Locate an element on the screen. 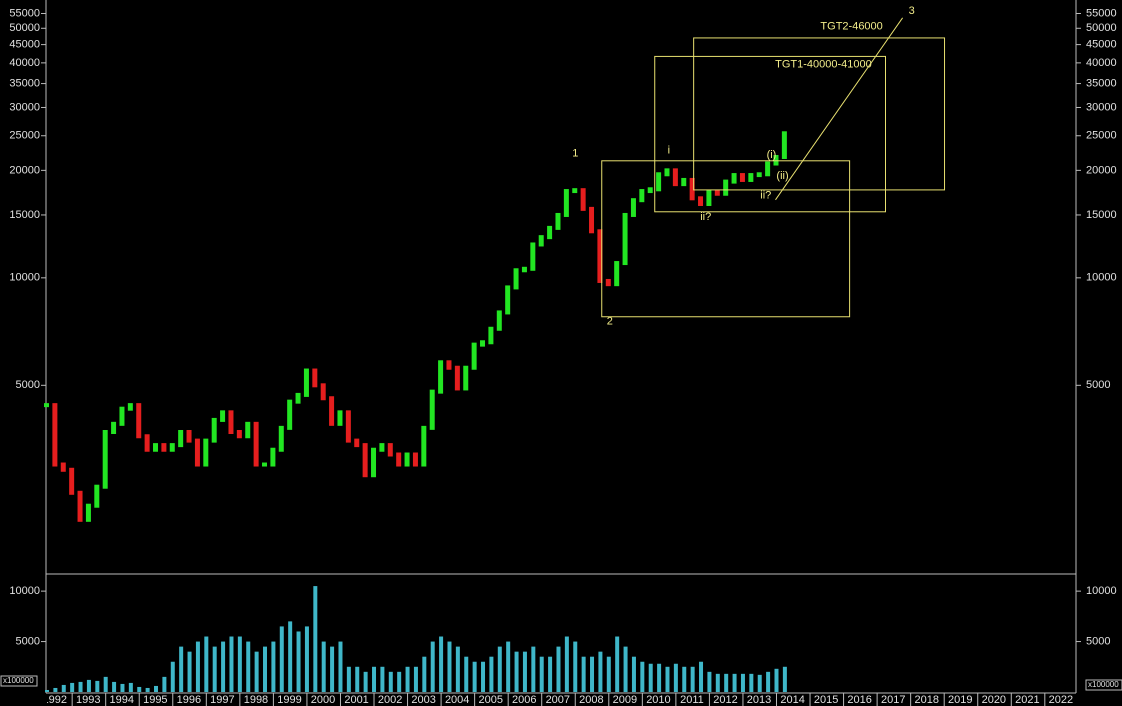  y-tick-label: 25000 is located at coordinates (1101, 136).